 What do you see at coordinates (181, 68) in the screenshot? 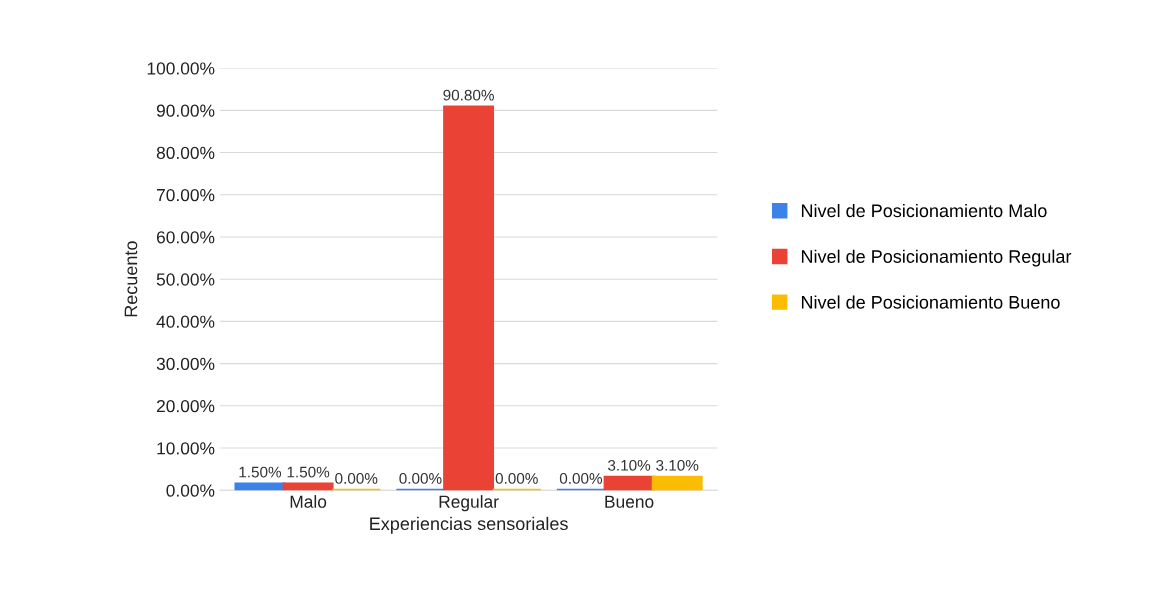
I see `y-tick-label: 100.00%` at bounding box center [181, 68].